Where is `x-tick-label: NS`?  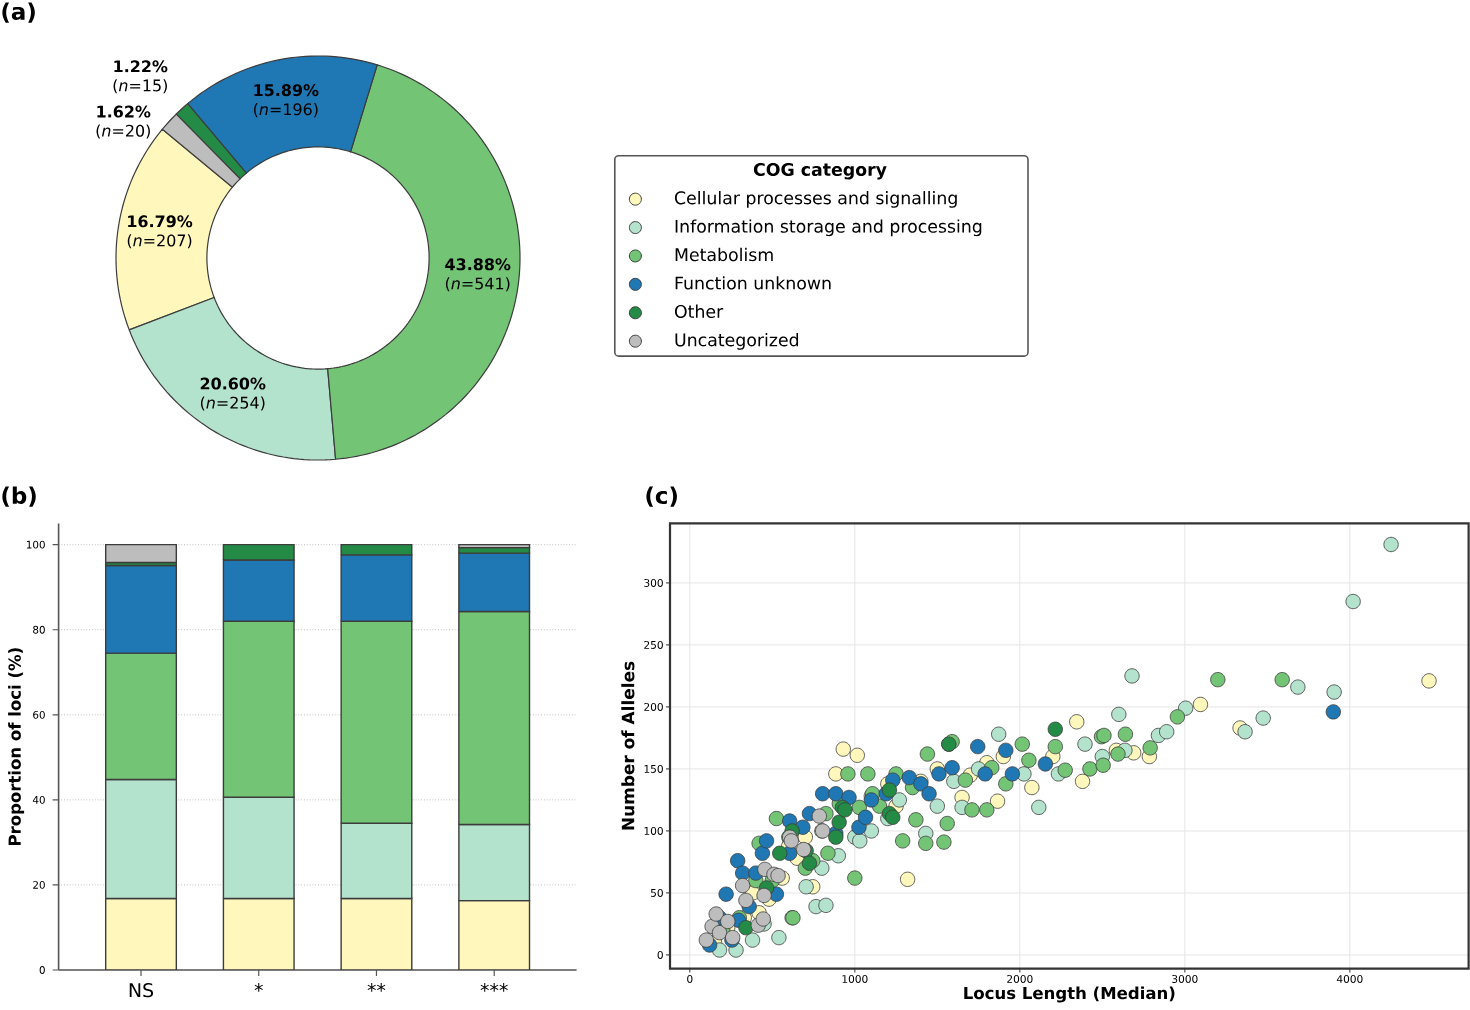 x-tick-label: NS is located at coordinates (141, 990).